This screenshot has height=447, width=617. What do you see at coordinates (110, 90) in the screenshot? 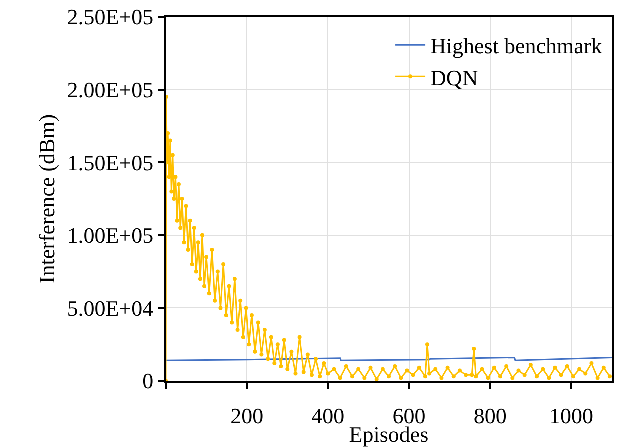
I see `y-tick-label: 2.00E+05` at bounding box center [110, 90].